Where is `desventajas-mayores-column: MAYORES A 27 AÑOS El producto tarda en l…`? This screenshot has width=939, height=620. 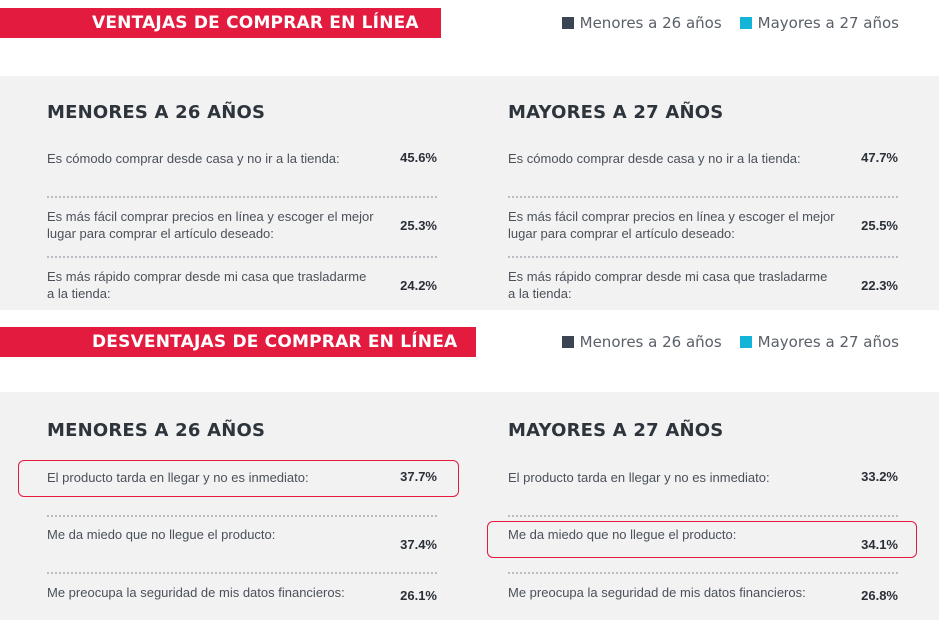 desventajas-mayores-column: MAYORES A 27 AÑOS El producto tarda en l… is located at coordinates (702, 520).